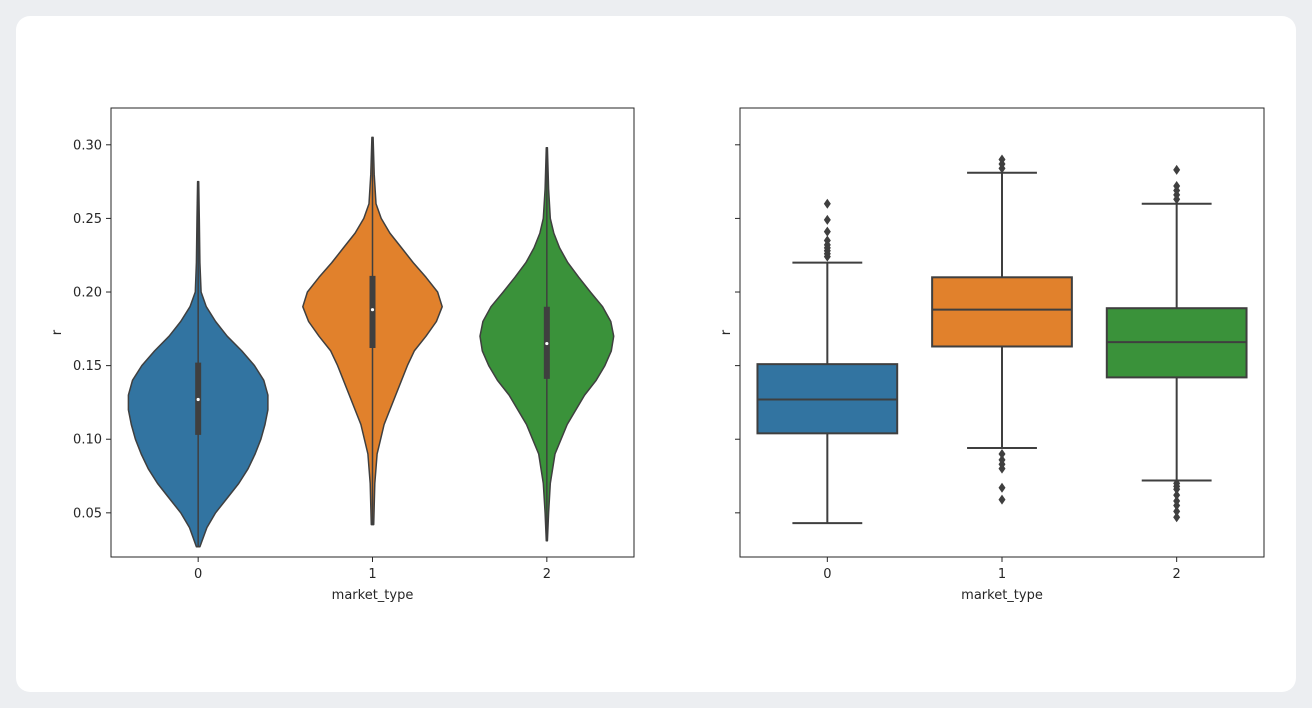 The width and height of the screenshot is (1312, 708). I want to click on y-tick-label: 0.25, so click(87, 219).